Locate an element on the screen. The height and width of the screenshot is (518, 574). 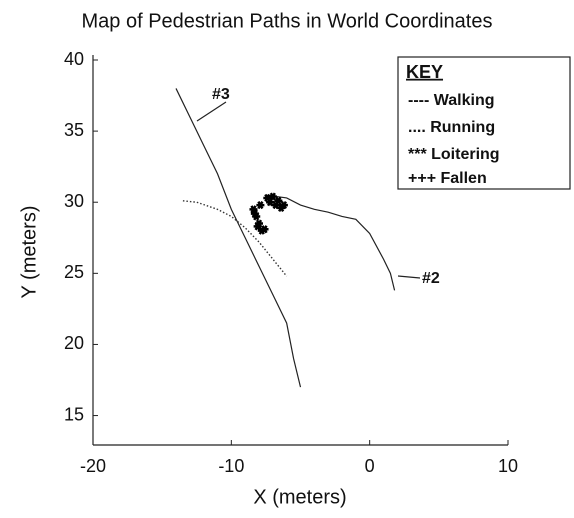
x-tick-label: -20 is located at coordinates (93, 466).